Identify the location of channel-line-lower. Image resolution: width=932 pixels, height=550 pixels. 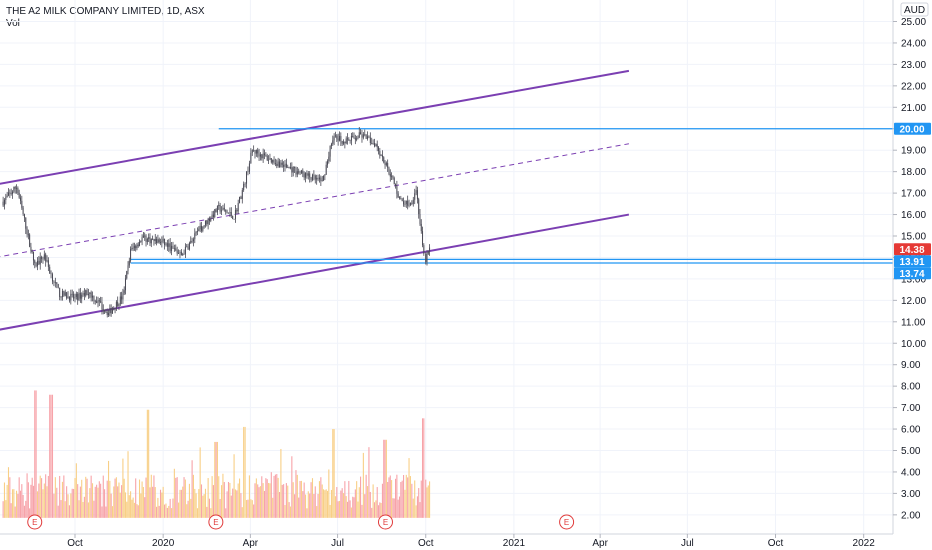
(315, 272).